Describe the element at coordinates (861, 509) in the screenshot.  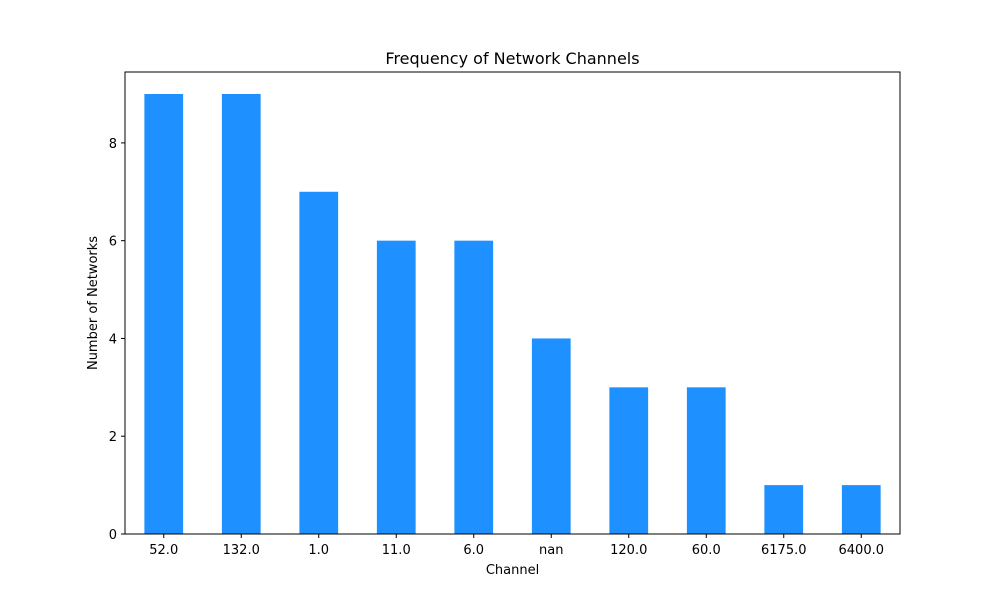
I see `bar-6400.0` at that location.